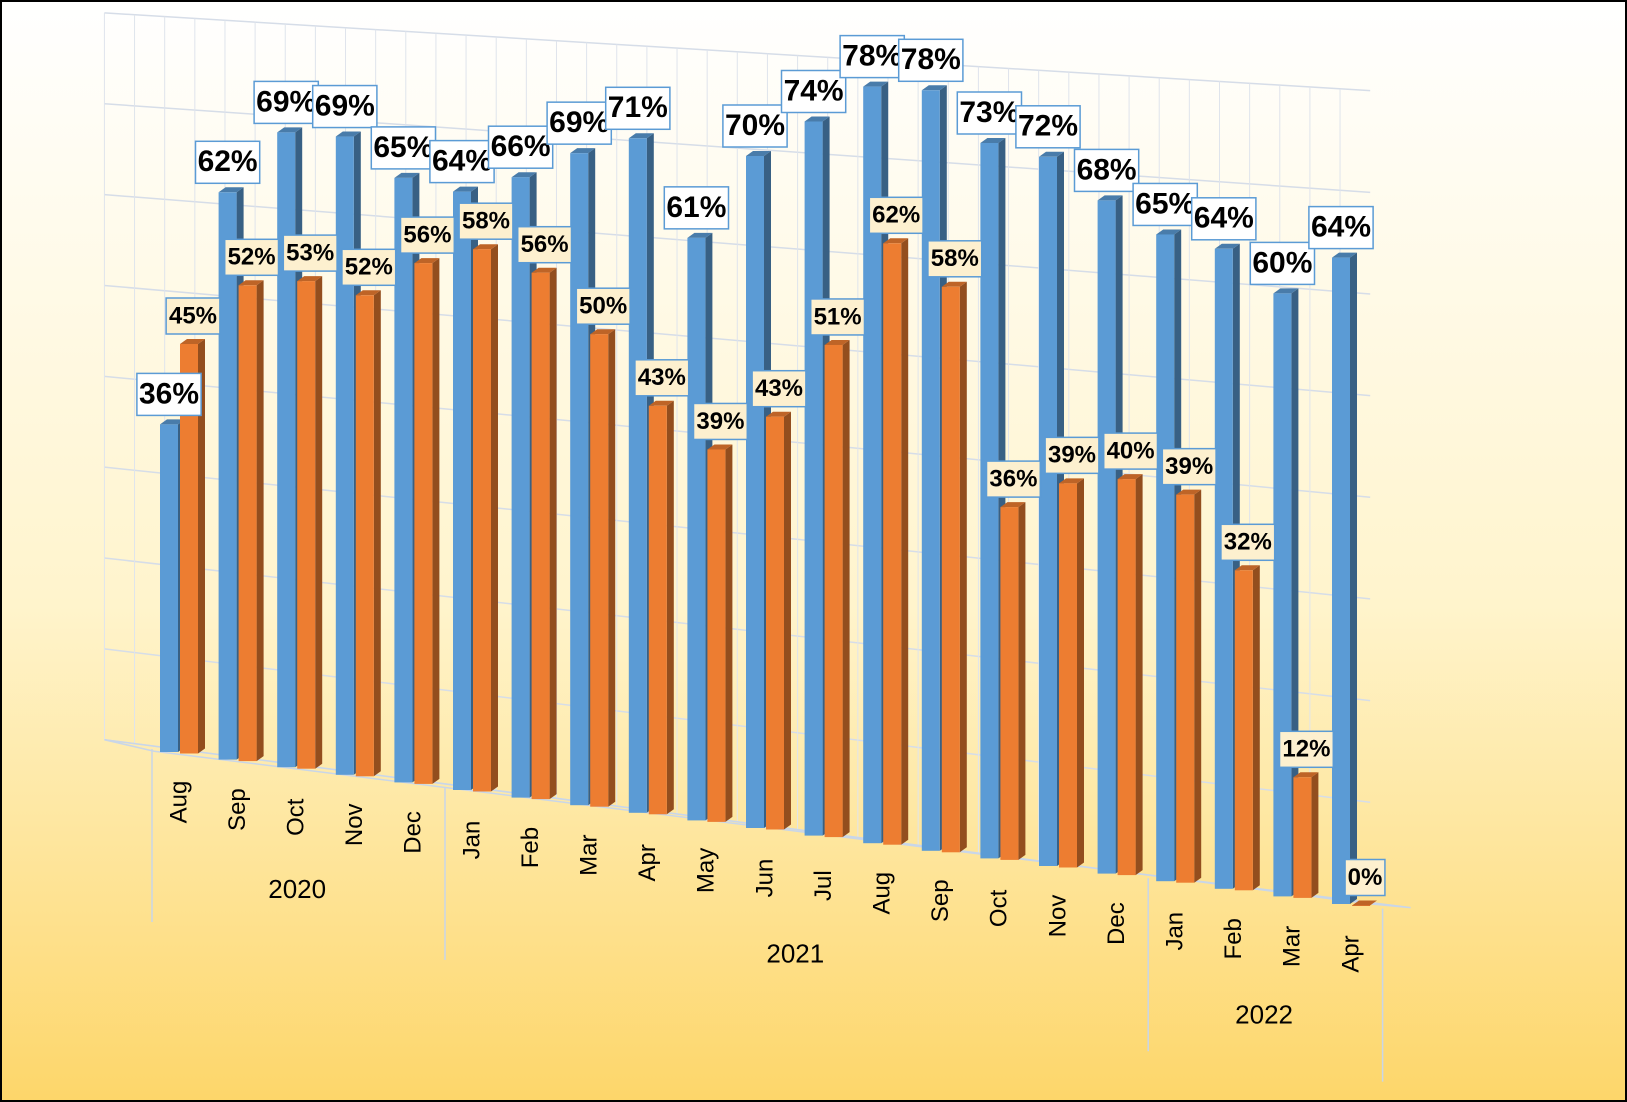 The width and height of the screenshot is (1627, 1102). I want to click on data-label: 40%, so click(1131, 450).